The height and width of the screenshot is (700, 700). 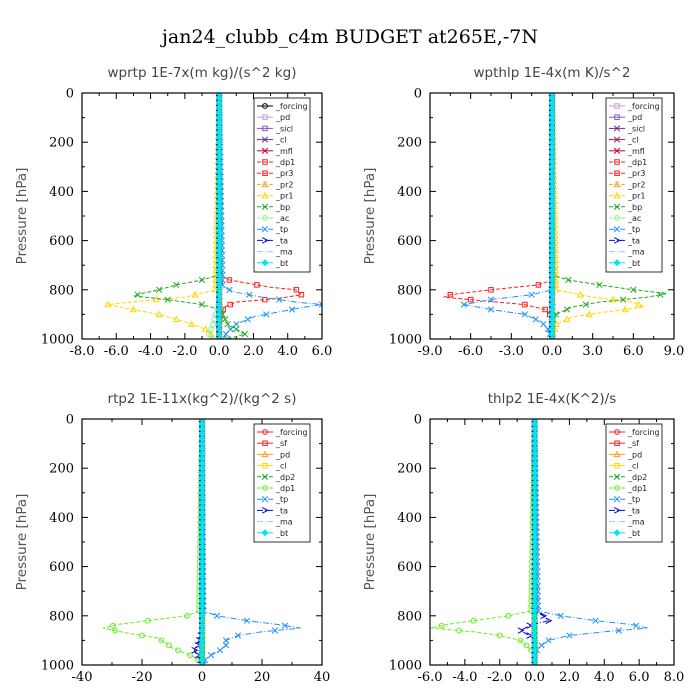 What do you see at coordinates (592, 351) in the screenshot?
I see `x-tick-label: 3.0` at bounding box center [592, 351].